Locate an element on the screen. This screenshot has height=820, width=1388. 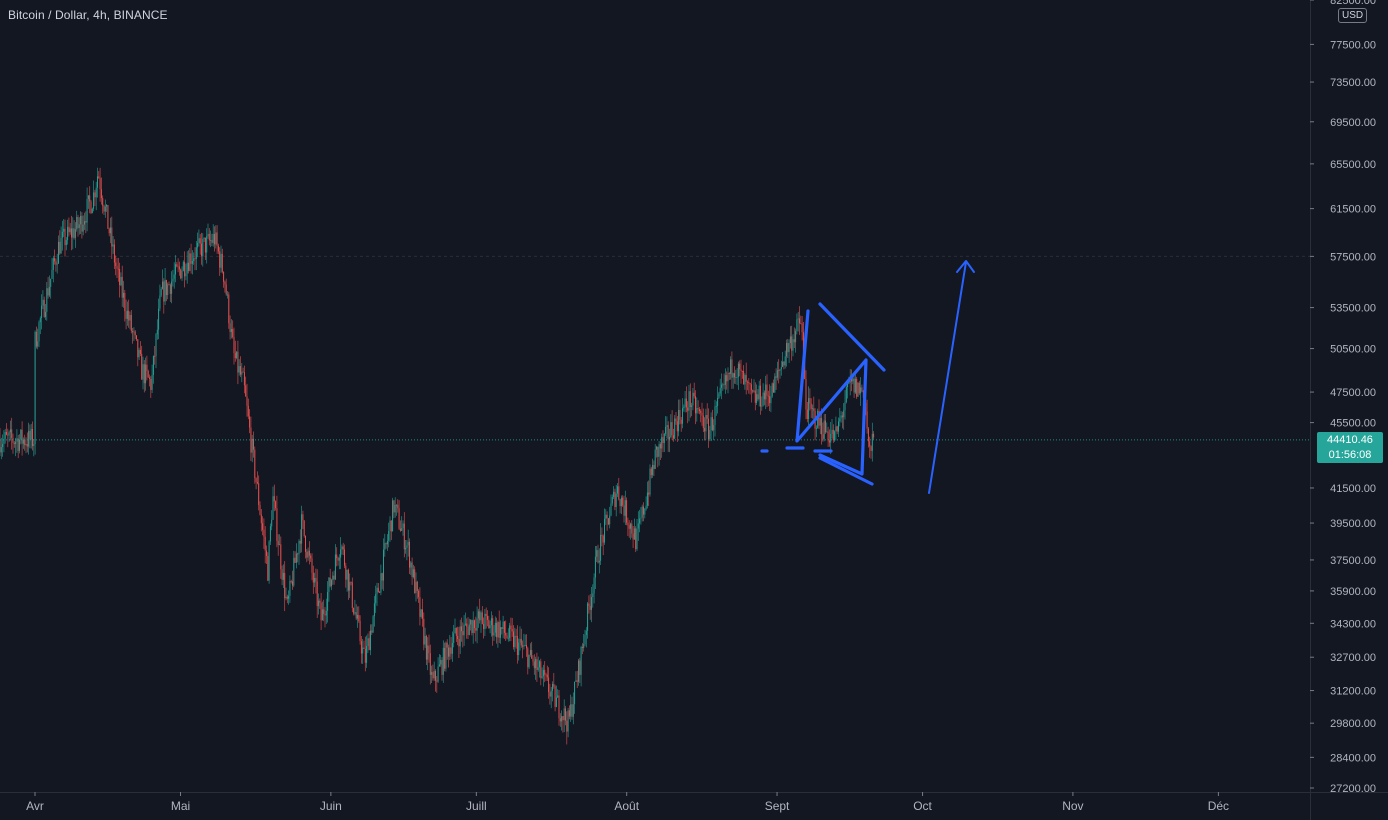
month-label: Déc is located at coordinates (1218, 806).